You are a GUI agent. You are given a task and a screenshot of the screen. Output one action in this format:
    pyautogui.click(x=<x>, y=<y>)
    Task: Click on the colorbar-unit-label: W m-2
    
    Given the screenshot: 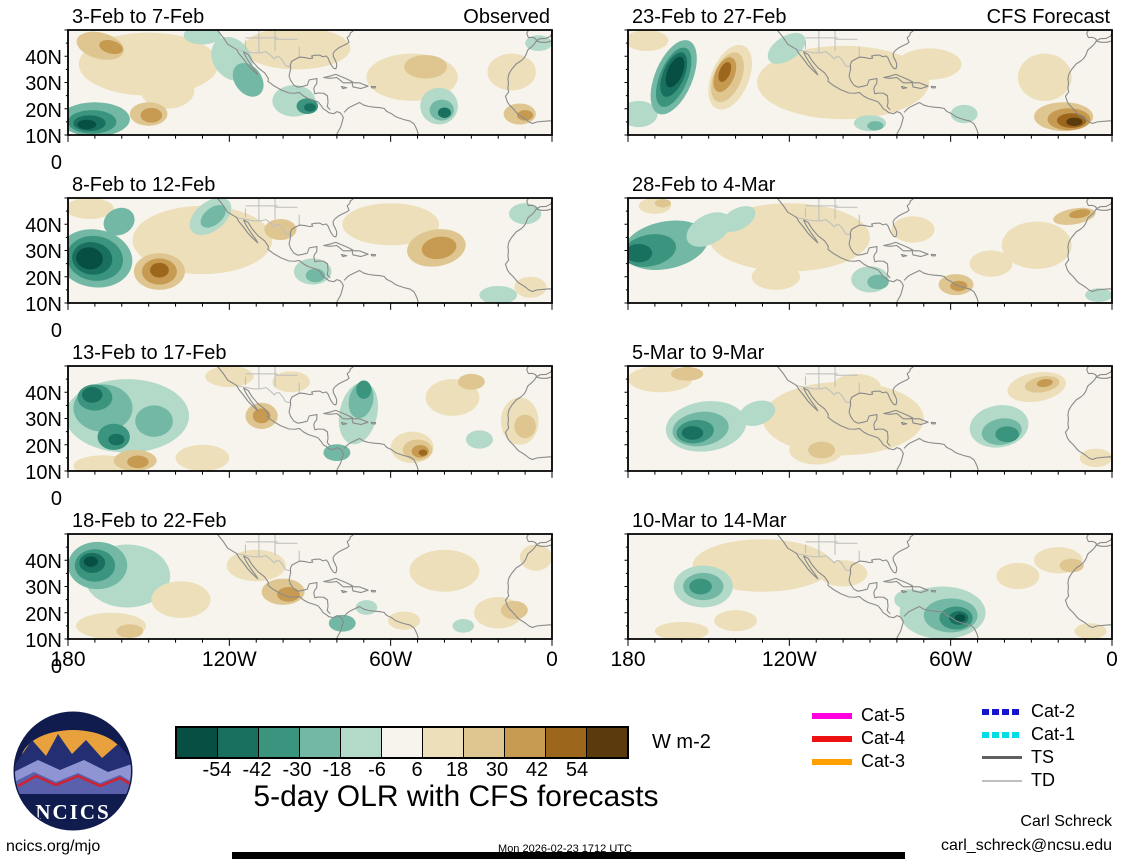 What is the action you would take?
    pyautogui.click(x=681, y=742)
    